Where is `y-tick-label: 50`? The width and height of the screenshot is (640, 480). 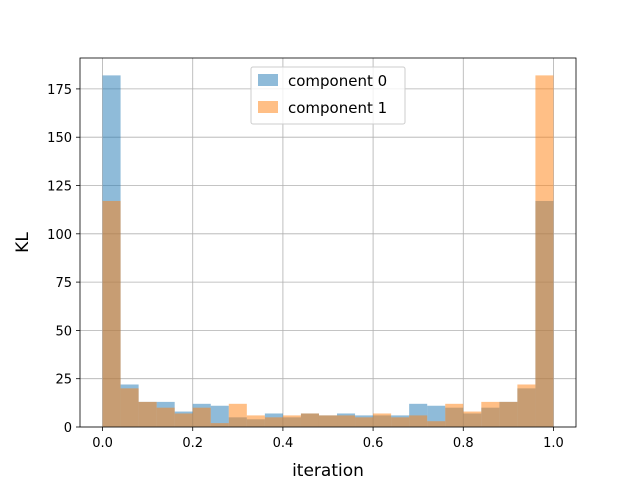
y-tick-label: 50 is located at coordinates (63, 331).